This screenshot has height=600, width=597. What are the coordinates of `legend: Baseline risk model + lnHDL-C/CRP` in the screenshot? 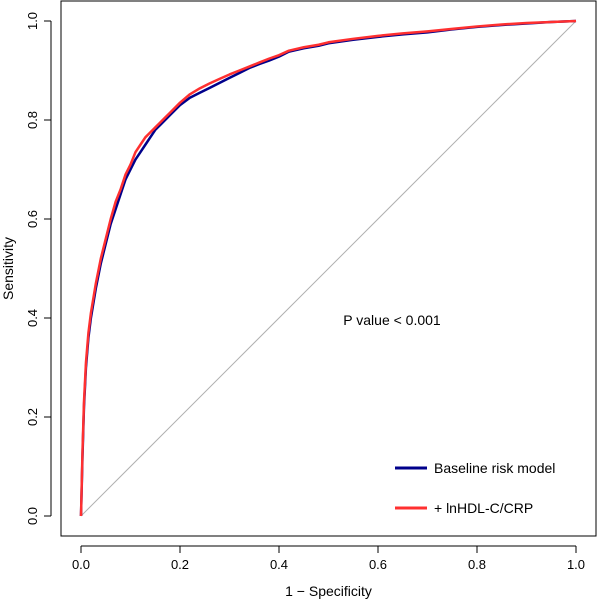 It's located at (475, 488).